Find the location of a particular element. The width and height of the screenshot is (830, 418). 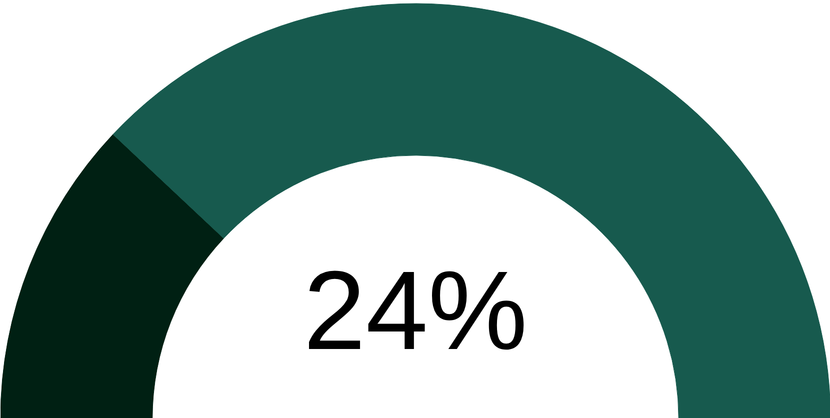

text: 24% is located at coordinates (415, 311).